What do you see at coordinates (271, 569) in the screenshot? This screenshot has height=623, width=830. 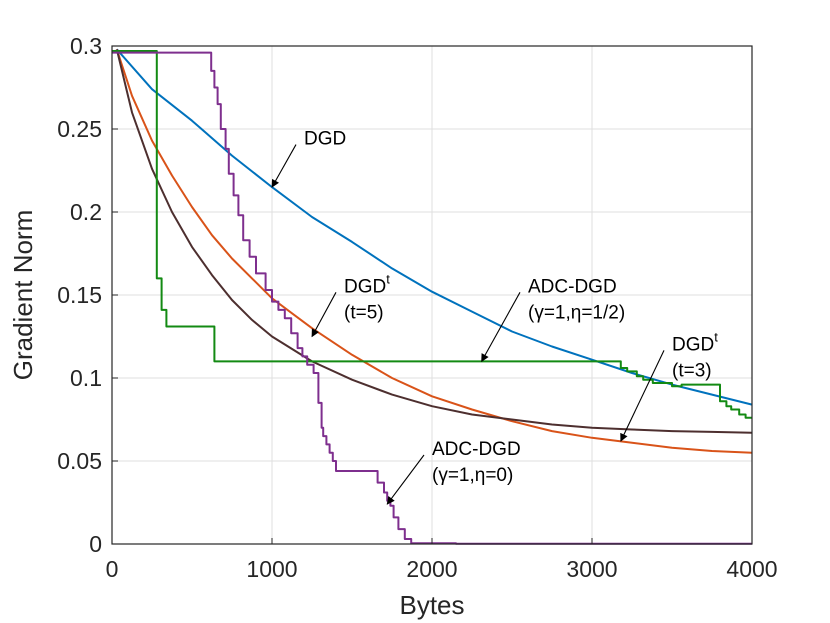 I see `x-tick-label: 1000` at bounding box center [271, 569].